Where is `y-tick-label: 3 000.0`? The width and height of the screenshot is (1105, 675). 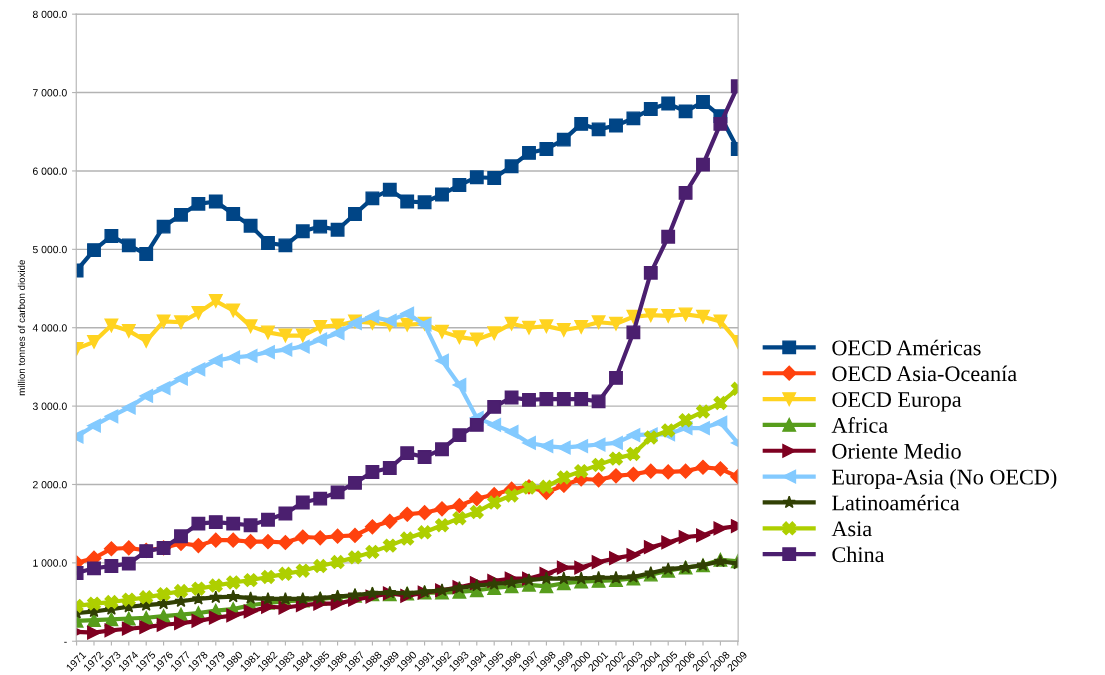
y-tick-label: 3 000.0 is located at coordinates (49, 406).